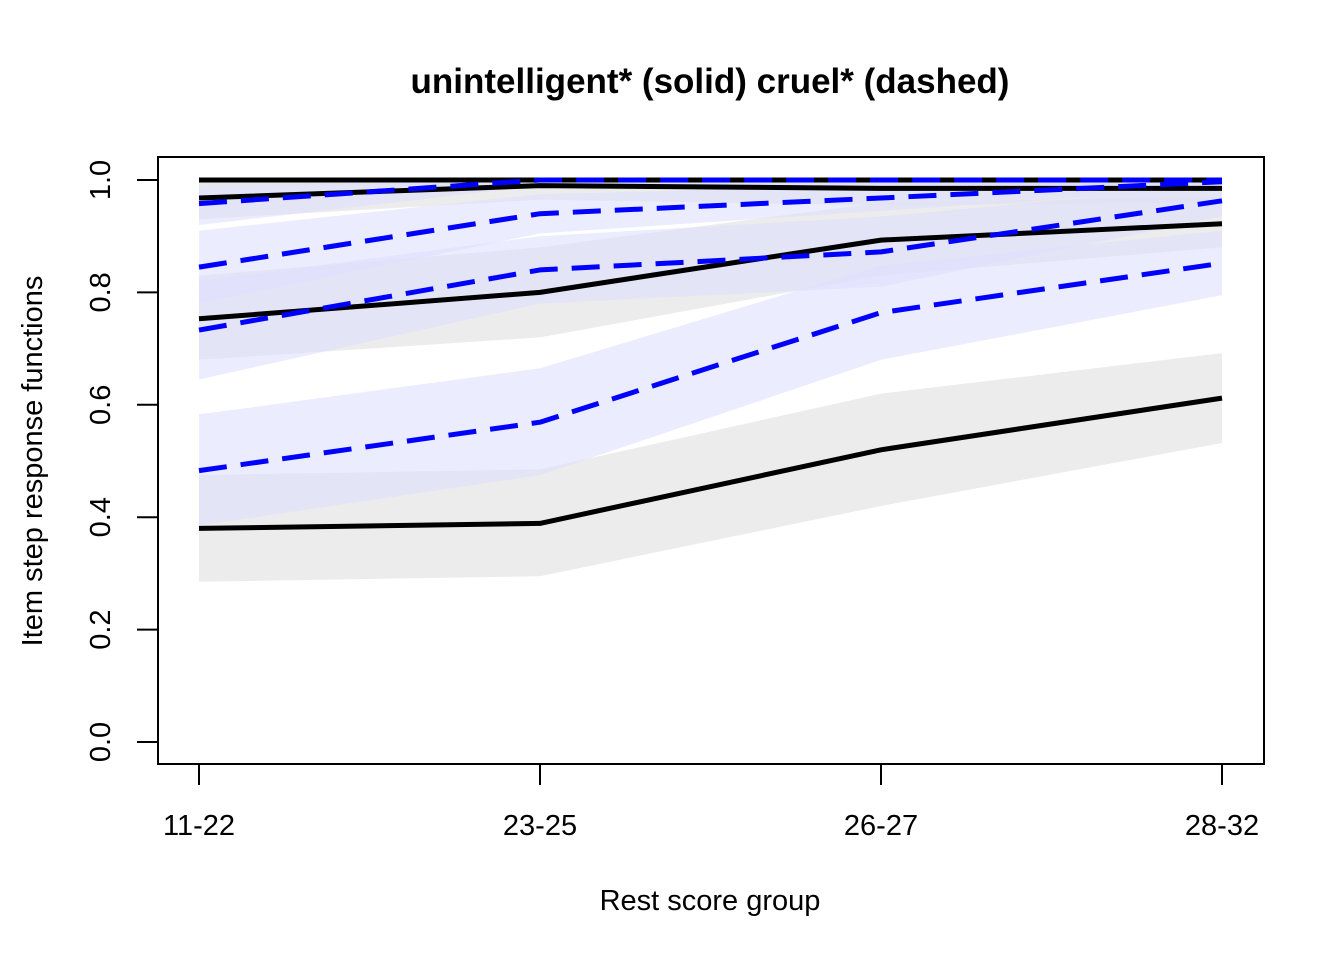 This screenshot has height=960, width=1344. What do you see at coordinates (101, 742) in the screenshot?
I see `y-tick-label: 0.0` at bounding box center [101, 742].